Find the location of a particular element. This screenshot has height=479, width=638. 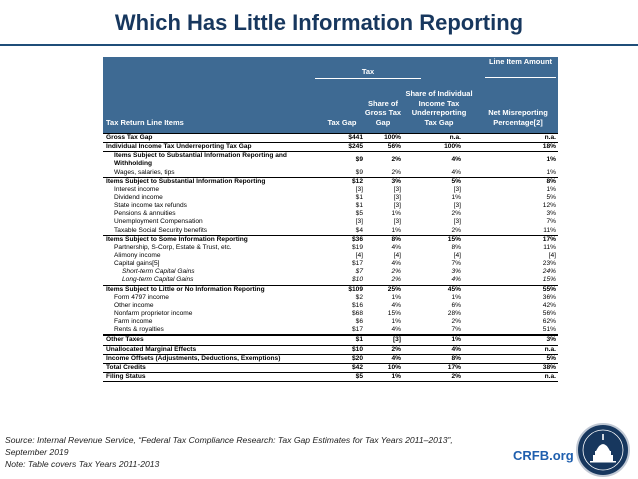

table-row: Pensions & annuities $5 1% 2% 3% is located at coordinates (330, 214).